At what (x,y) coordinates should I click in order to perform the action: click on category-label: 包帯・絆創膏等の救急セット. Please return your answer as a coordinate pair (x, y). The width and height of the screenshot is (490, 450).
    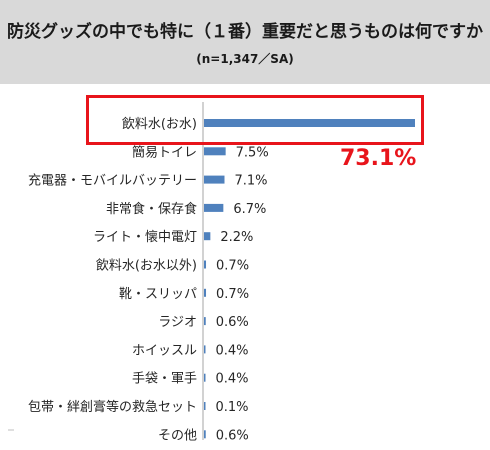
    Looking at the image, I should click on (112, 407).